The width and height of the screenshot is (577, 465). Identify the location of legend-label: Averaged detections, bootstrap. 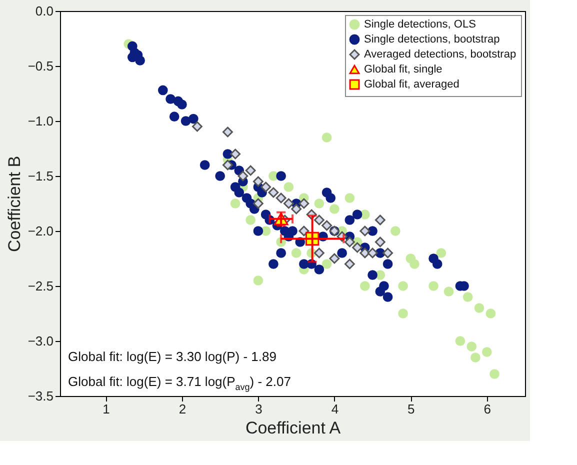
(440, 54).